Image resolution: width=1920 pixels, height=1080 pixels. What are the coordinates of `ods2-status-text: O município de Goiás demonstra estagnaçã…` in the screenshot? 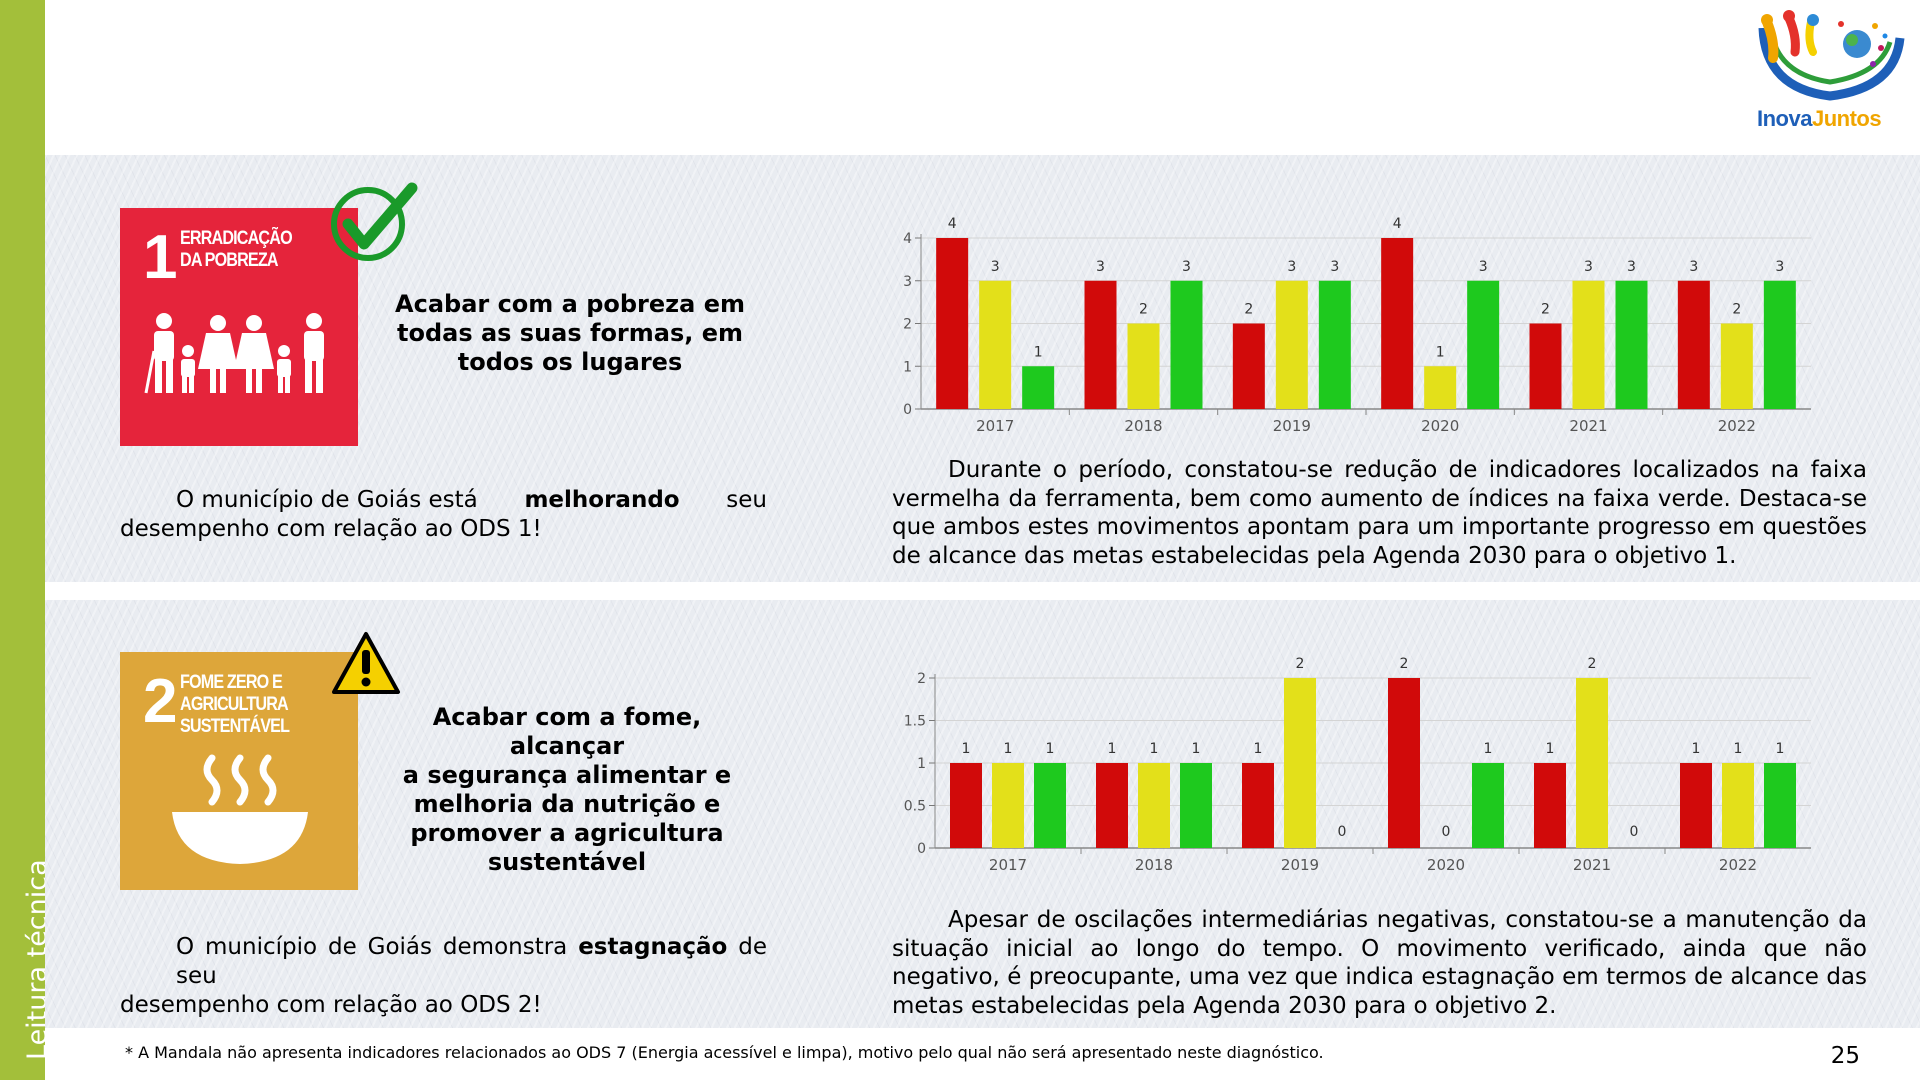 It's located at (443, 976).